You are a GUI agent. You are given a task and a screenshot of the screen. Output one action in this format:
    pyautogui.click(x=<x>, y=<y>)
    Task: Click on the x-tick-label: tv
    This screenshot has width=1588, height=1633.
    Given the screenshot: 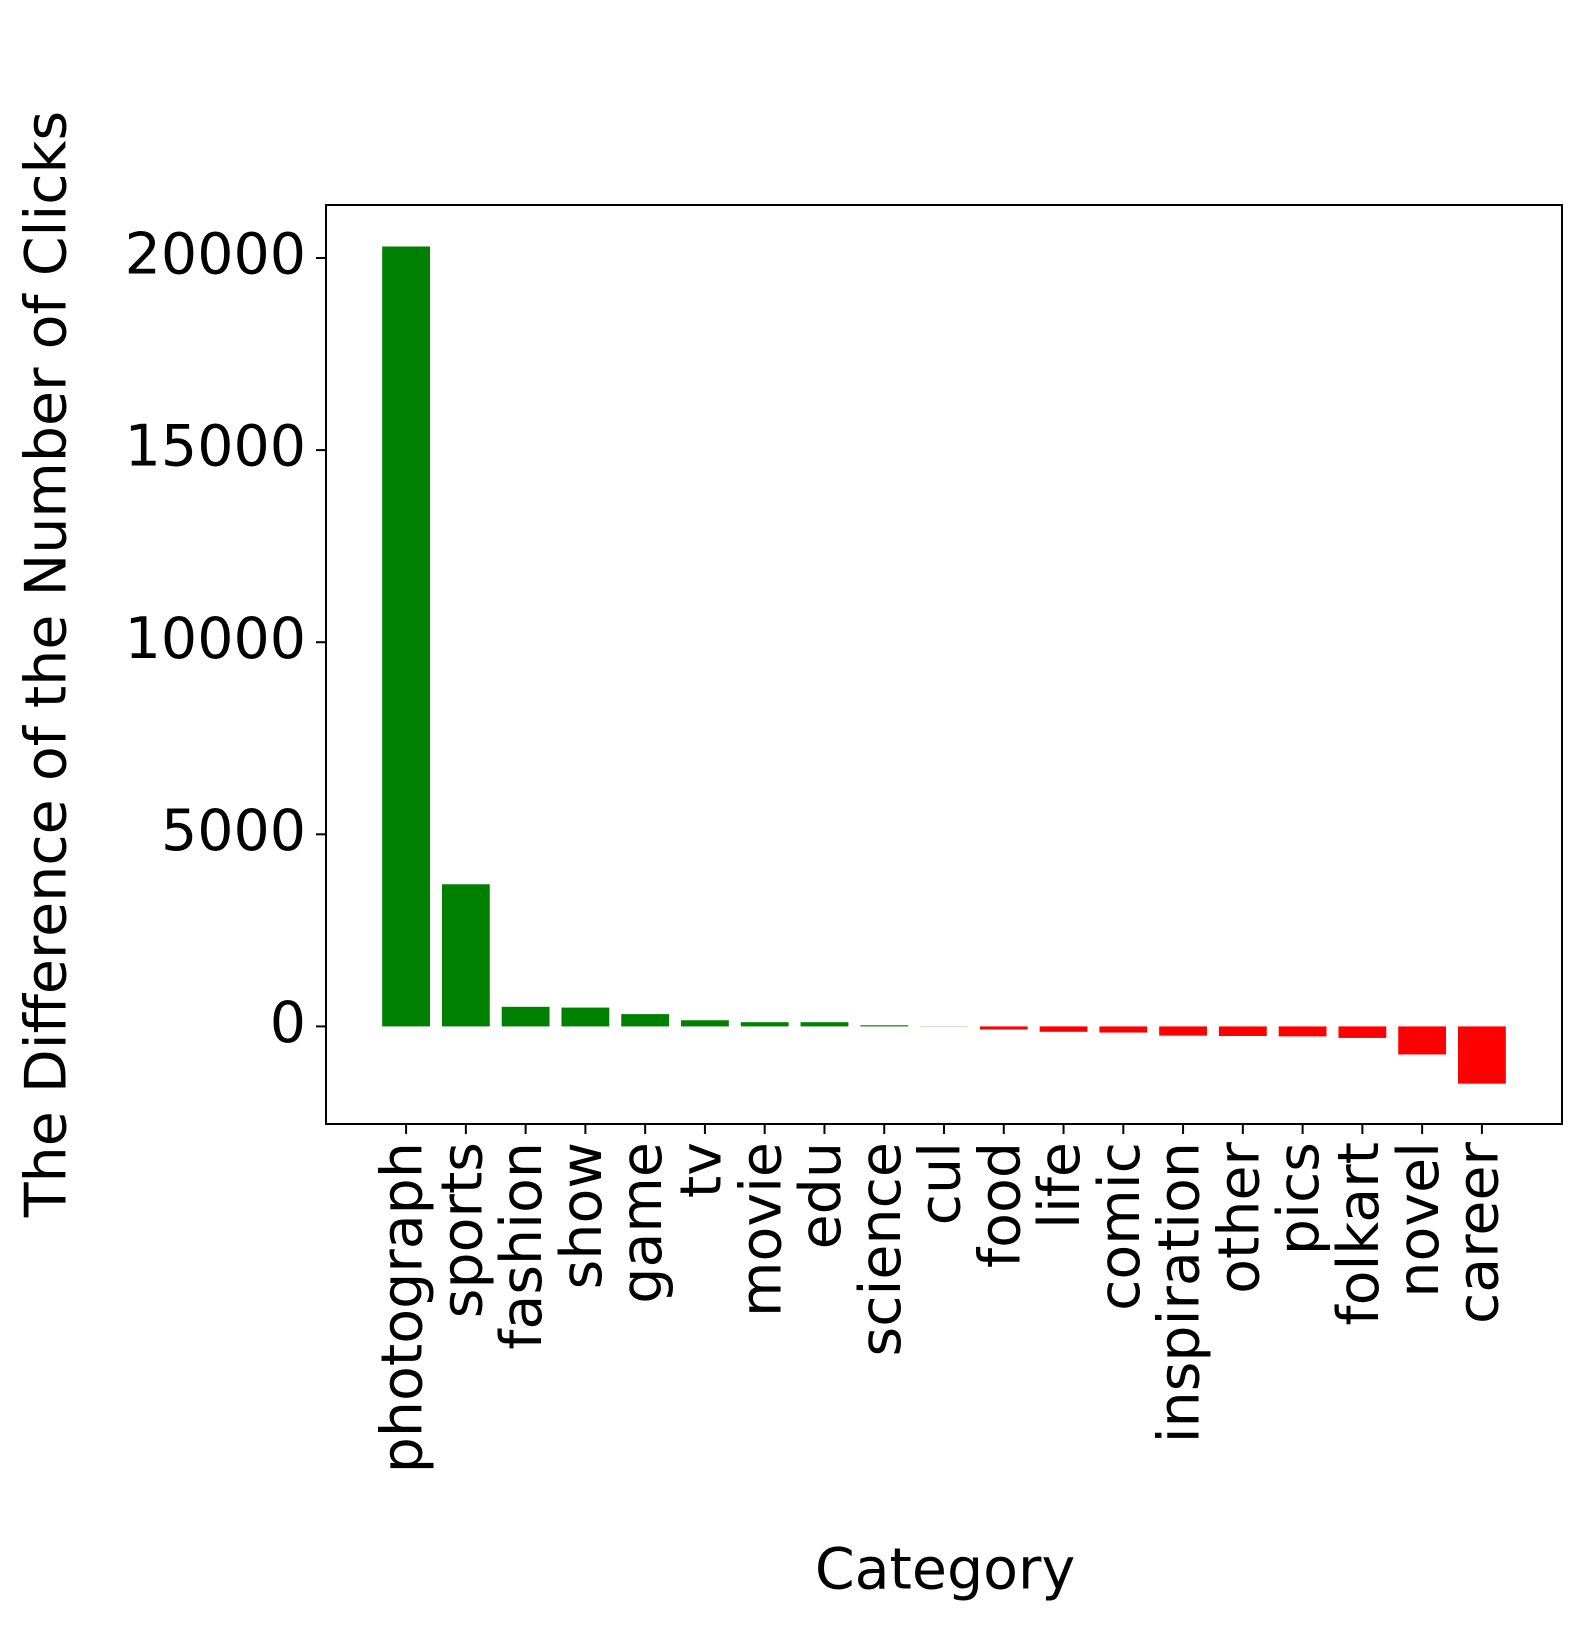 What is the action you would take?
    pyautogui.click(x=702, y=1170)
    